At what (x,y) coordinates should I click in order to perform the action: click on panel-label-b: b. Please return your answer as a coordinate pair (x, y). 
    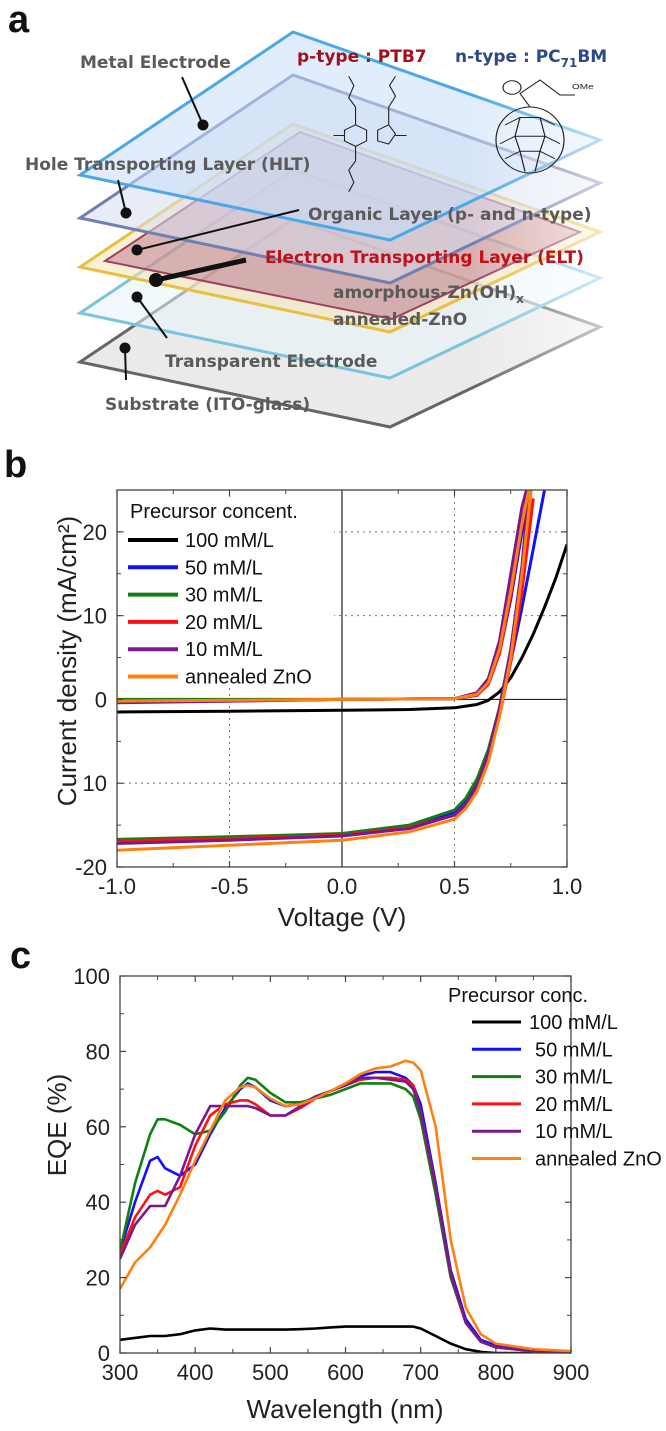
    Looking at the image, I should click on (15, 465).